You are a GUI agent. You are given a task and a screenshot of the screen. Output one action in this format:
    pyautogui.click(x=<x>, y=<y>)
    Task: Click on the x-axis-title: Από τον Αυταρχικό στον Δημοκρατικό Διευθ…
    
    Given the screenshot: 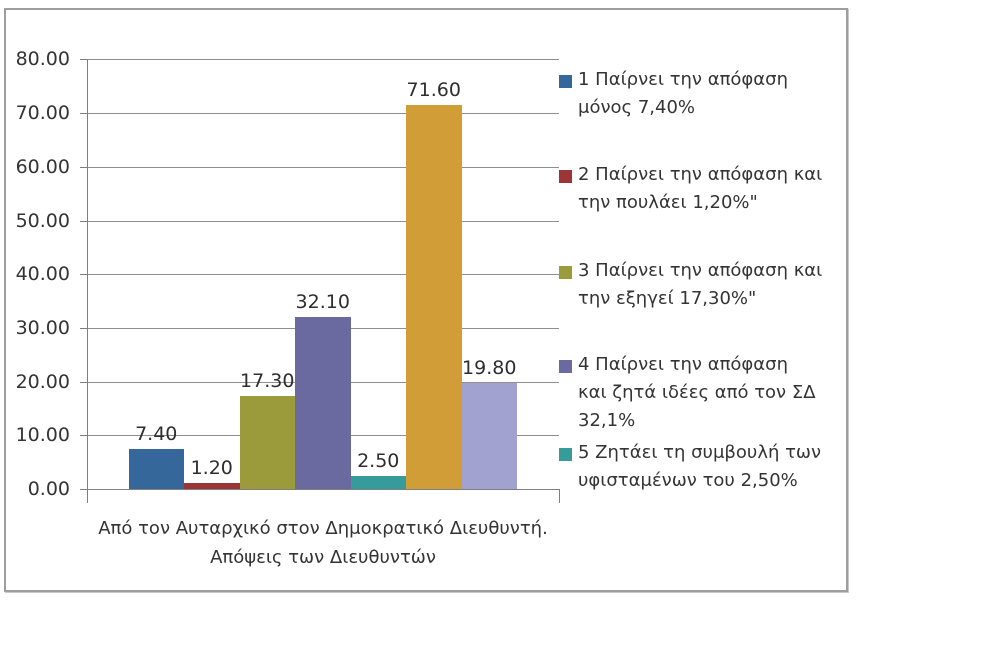 What is the action you would take?
    pyautogui.click(x=323, y=543)
    